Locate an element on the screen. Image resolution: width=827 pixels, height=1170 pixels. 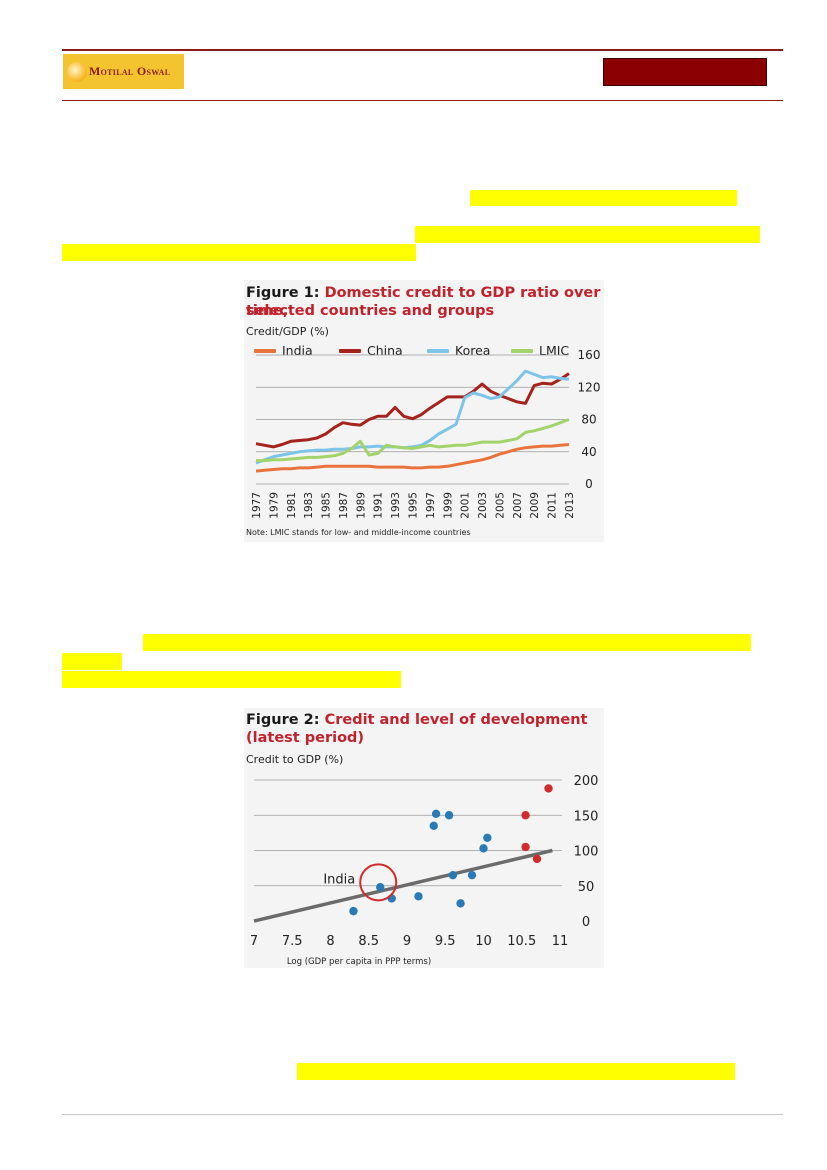
x-tick-label: 1993 is located at coordinates (396, 505).